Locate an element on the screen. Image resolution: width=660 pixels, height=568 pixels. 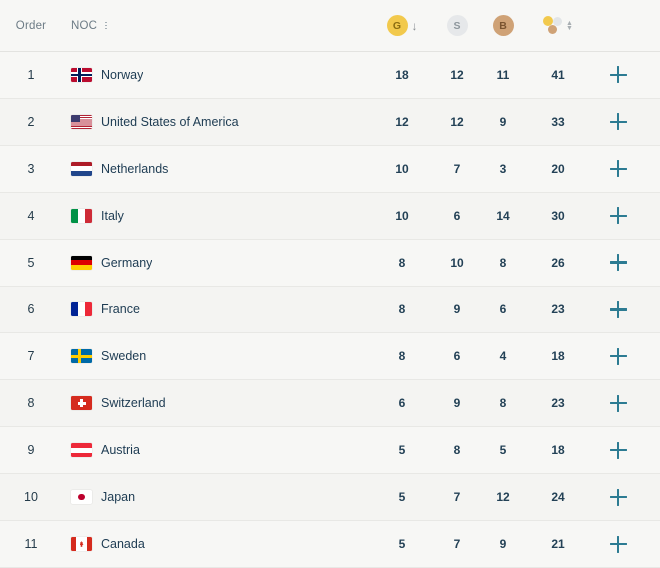
flag-austria is located at coordinates (81, 450).